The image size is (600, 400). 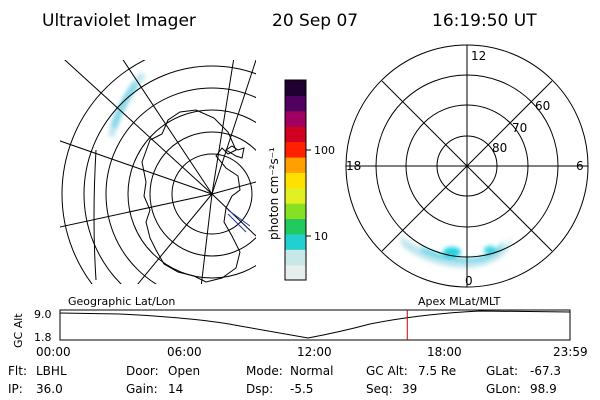 I want to click on satellite-track, so click(x=239, y=221).